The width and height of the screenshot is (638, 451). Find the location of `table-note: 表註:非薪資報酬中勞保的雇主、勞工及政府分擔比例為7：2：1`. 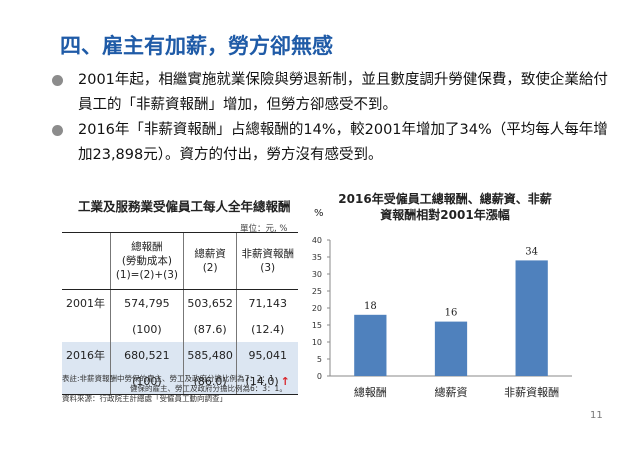

table-note: 表註:非薪資報酬中勞保的雇主、勞工及政府分擔比例為7：2：1 is located at coordinates (168, 378).